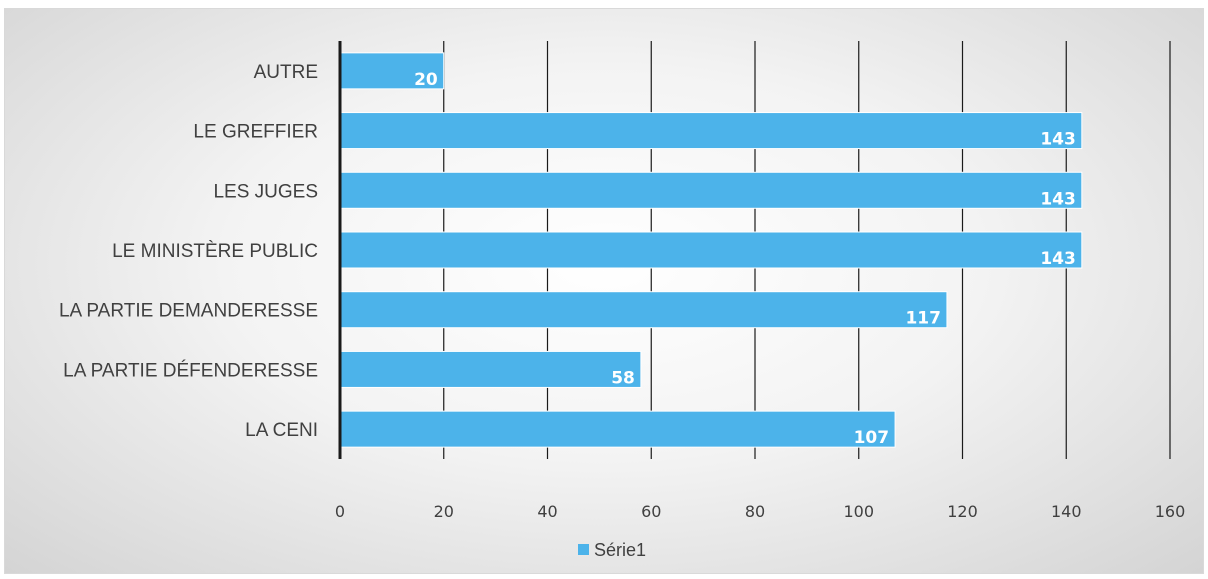 The width and height of the screenshot is (1208, 579). What do you see at coordinates (1170, 511) in the screenshot?
I see `x-tick-label: 160` at bounding box center [1170, 511].